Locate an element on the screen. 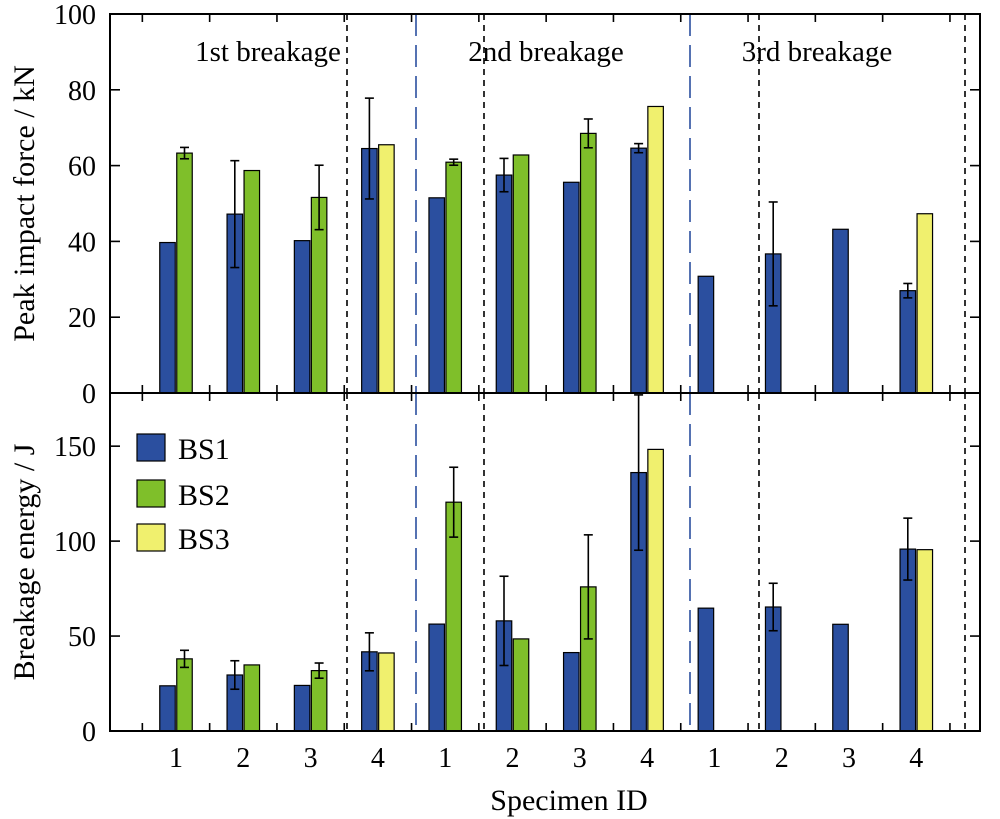 The width and height of the screenshot is (1000, 819). y-tick-label: 60 is located at coordinates (82, 167).